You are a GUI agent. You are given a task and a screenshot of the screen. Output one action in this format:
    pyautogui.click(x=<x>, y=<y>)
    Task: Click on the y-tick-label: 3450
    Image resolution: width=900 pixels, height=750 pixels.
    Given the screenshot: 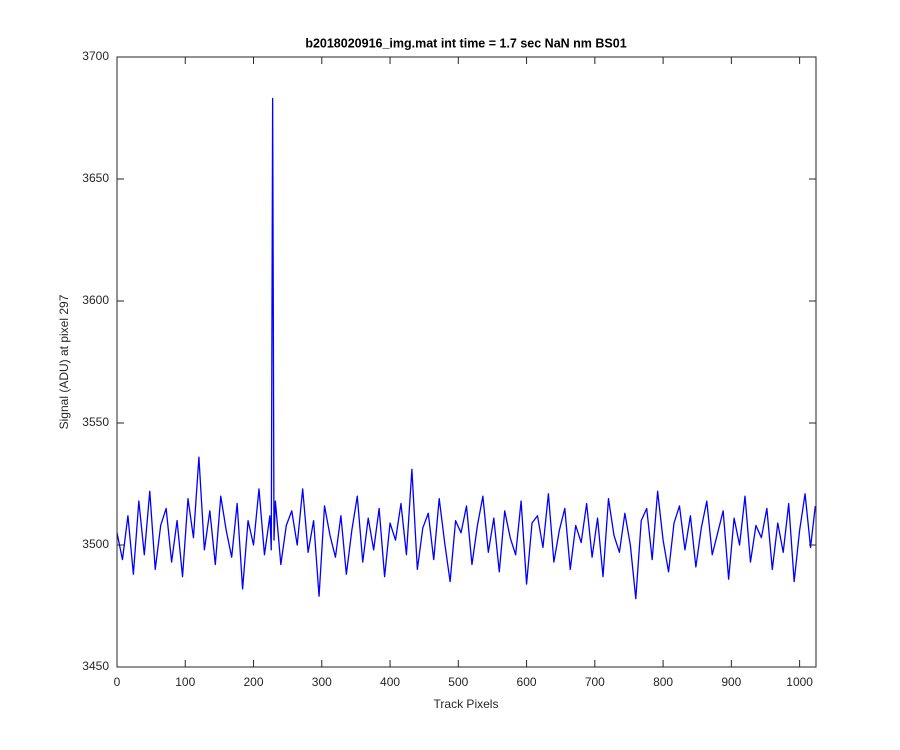 What is the action you would take?
    pyautogui.click(x=95, y=666)
    